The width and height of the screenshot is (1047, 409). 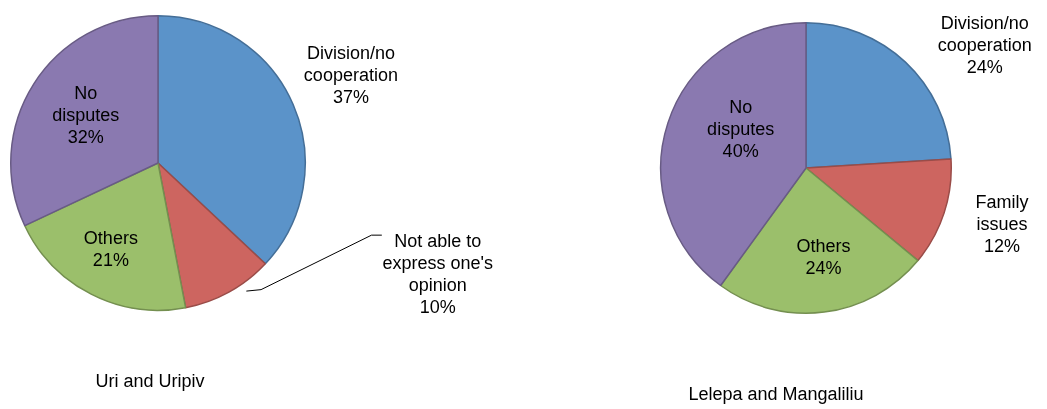 I want to click on data-label: 10%, so click(x=437, y=306).